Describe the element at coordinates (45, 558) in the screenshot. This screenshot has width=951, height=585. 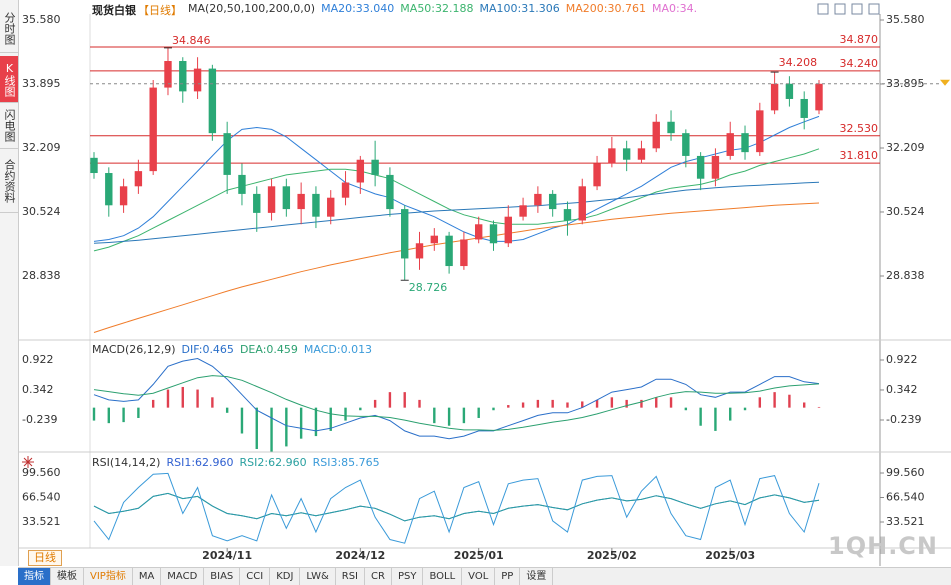
I see `period-button: 日线` at that location.